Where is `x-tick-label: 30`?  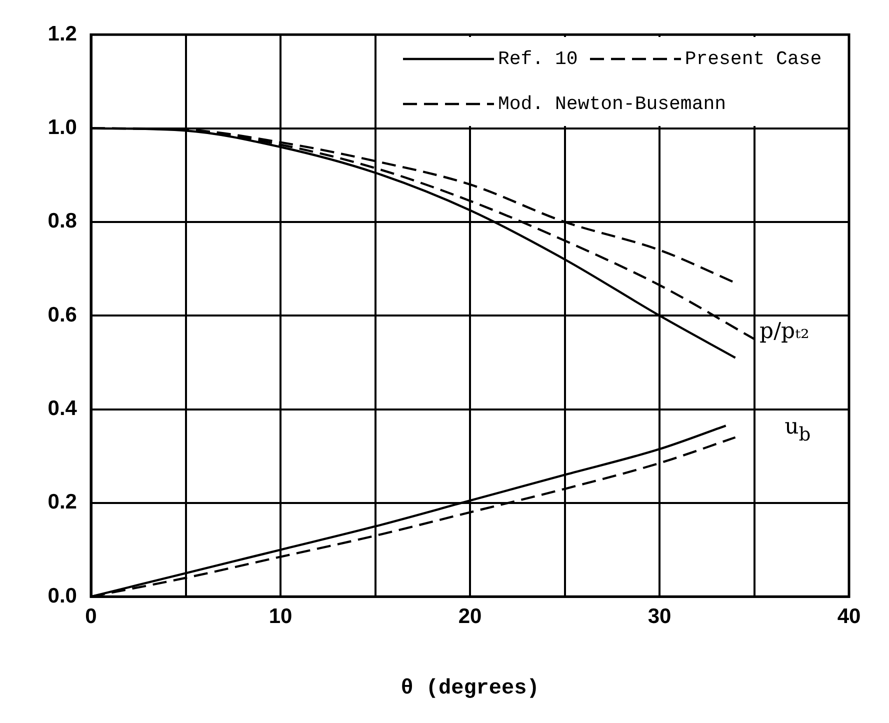 x-tick-label: 30 is located at coordinates (660, 616).